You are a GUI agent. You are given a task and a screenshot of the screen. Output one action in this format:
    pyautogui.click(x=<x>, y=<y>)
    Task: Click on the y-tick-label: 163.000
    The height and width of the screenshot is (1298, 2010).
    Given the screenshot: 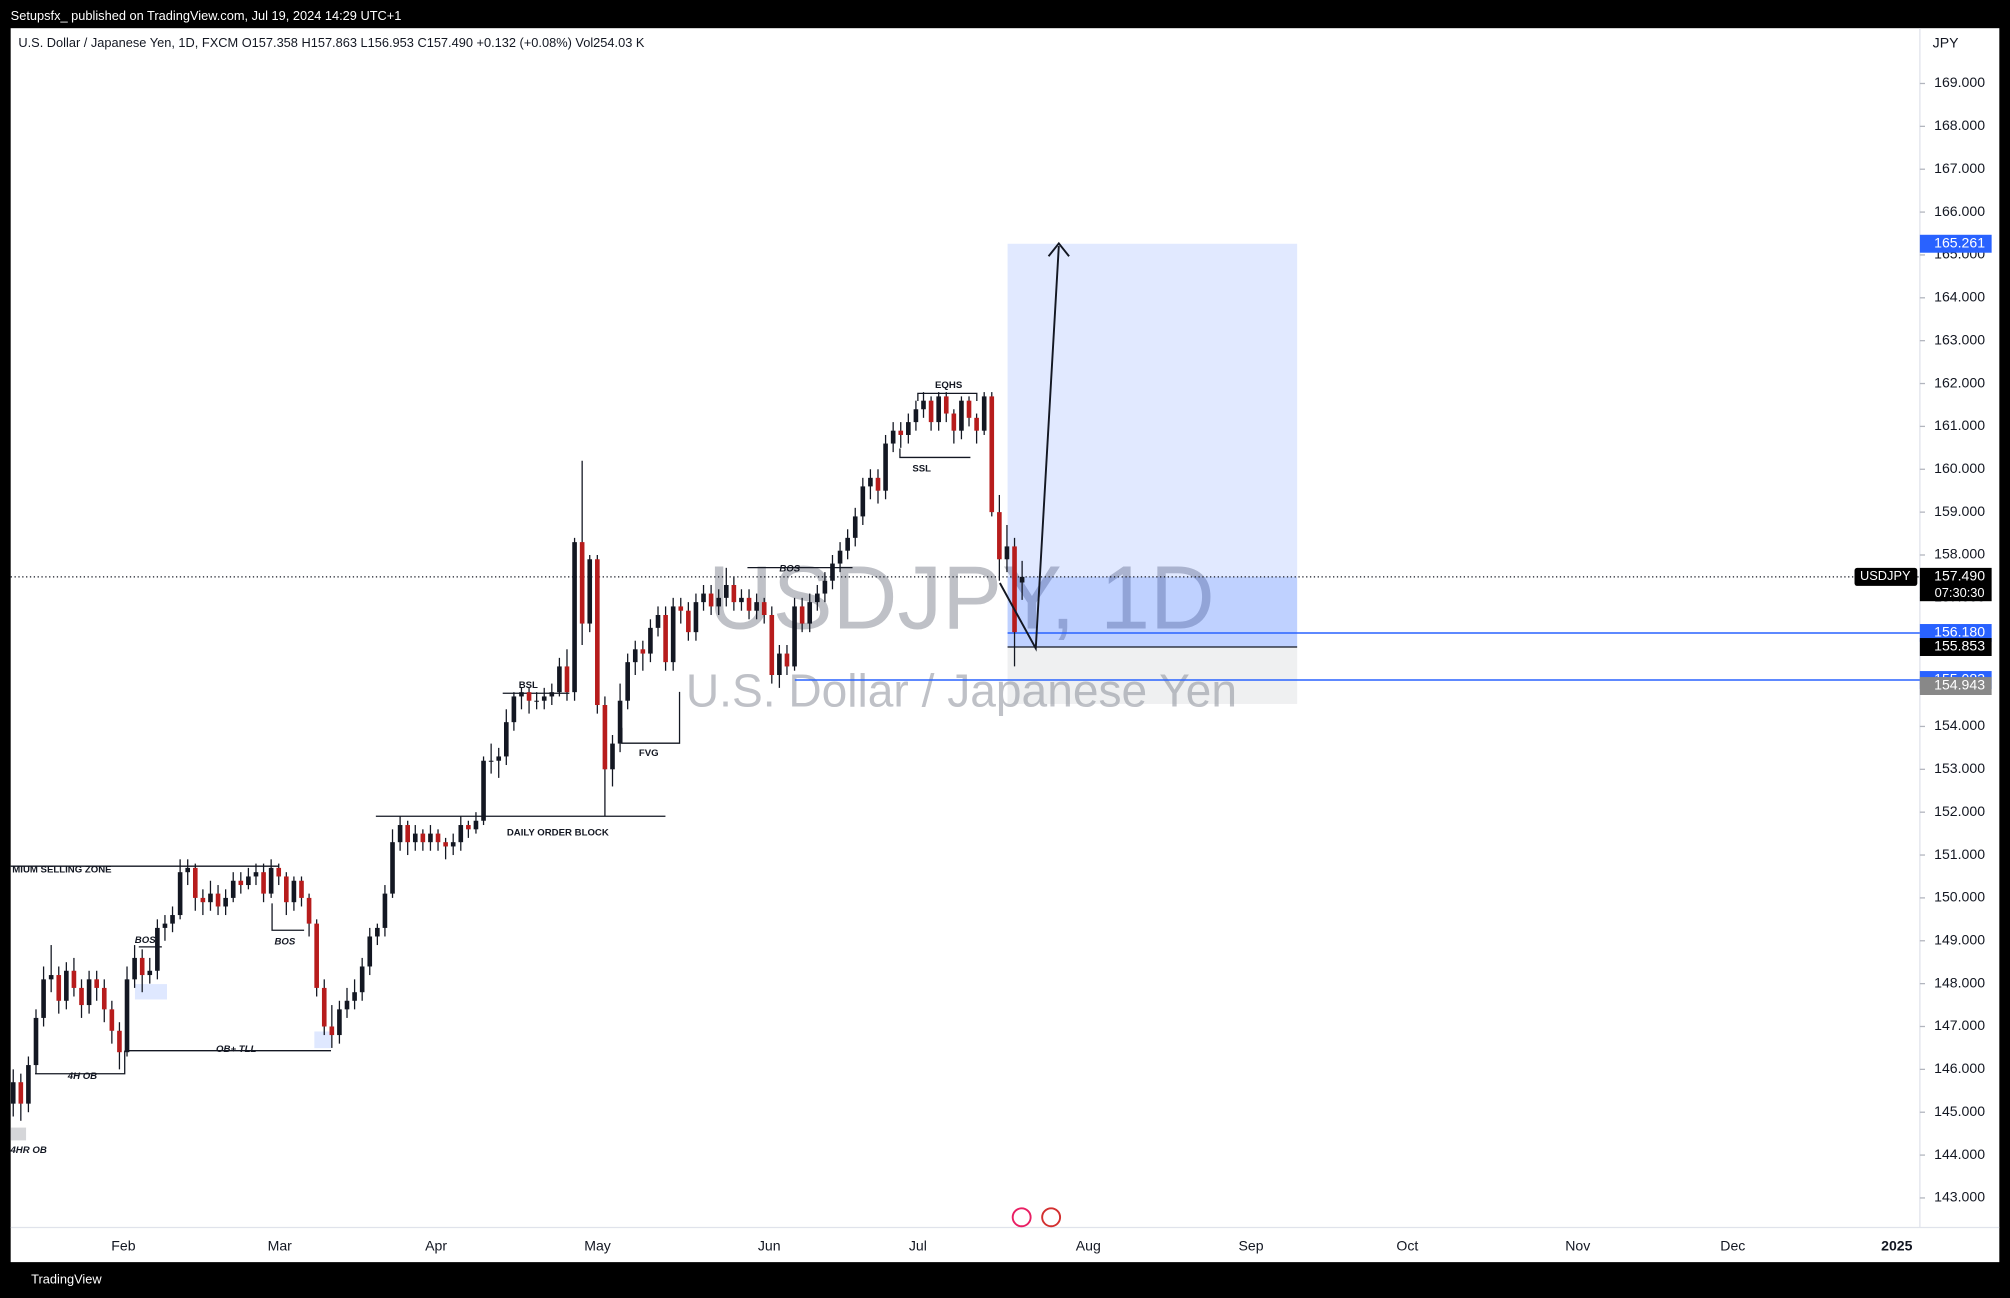 What is the action you would take?
    pyautogui.click(x=1959, y=339)
    